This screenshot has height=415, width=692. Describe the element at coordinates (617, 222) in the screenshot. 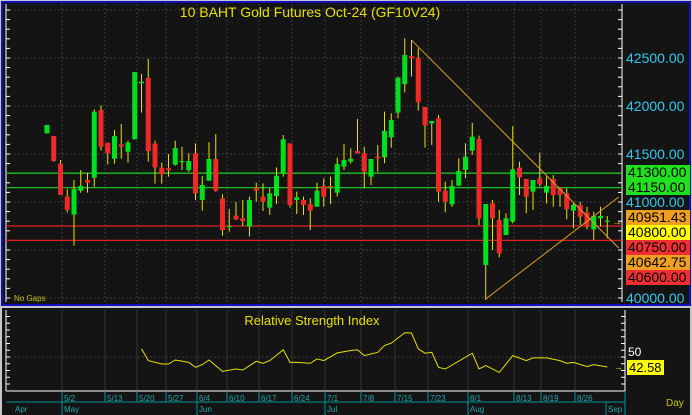

I see `last-price-arrow-icon: →` at that location.